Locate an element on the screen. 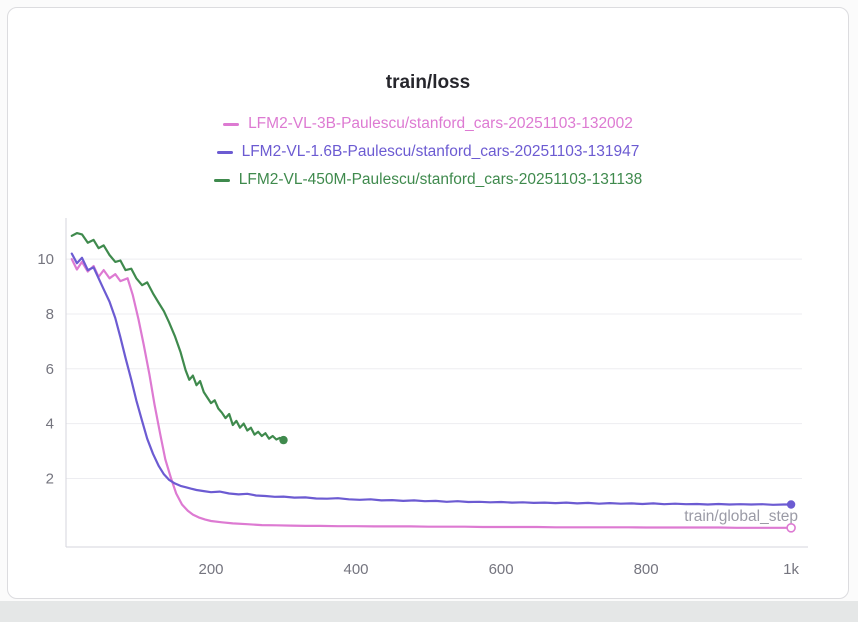 The height and width of the screenshot is (622, 858). svg-text: 800 is located at coordinates (646, 569).